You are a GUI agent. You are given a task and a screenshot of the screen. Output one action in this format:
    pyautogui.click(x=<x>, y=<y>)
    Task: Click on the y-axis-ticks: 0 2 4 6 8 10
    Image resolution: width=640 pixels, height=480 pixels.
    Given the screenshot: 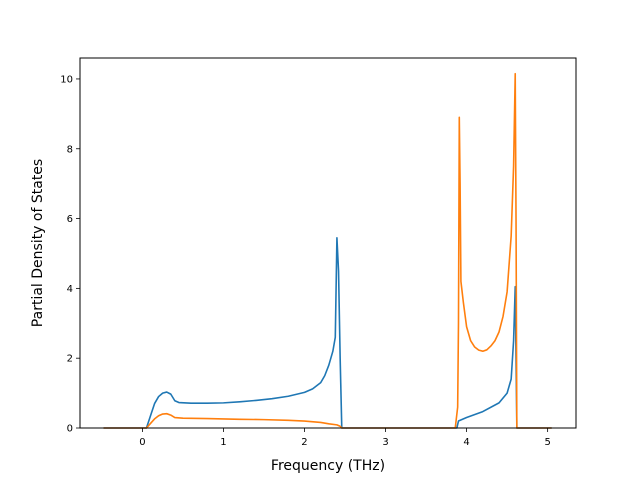 What is the action you would take?
    pyautogui.click(x=70, y=254)
    